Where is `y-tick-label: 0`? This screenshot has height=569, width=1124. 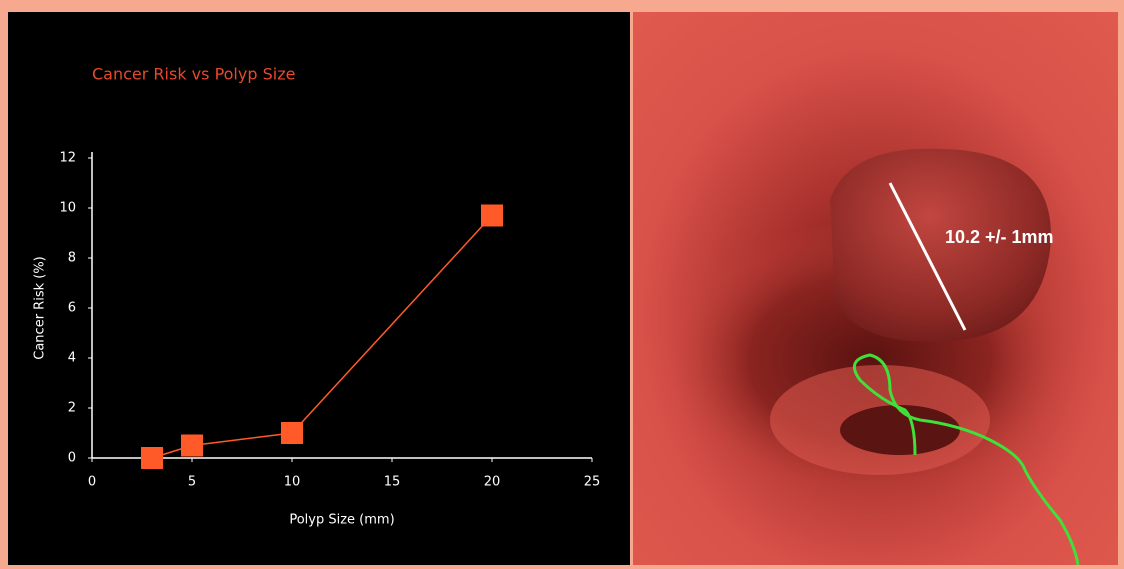 y-tick-label: 0 is located at coordinates (72, 458).